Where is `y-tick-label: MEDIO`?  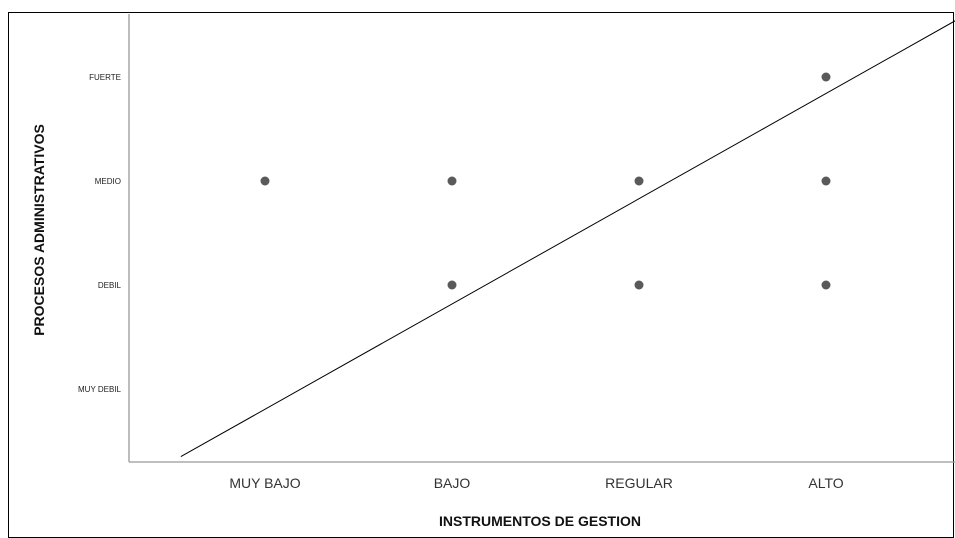 y-tick-label: MEDIO is located at coordinates (108, 181).